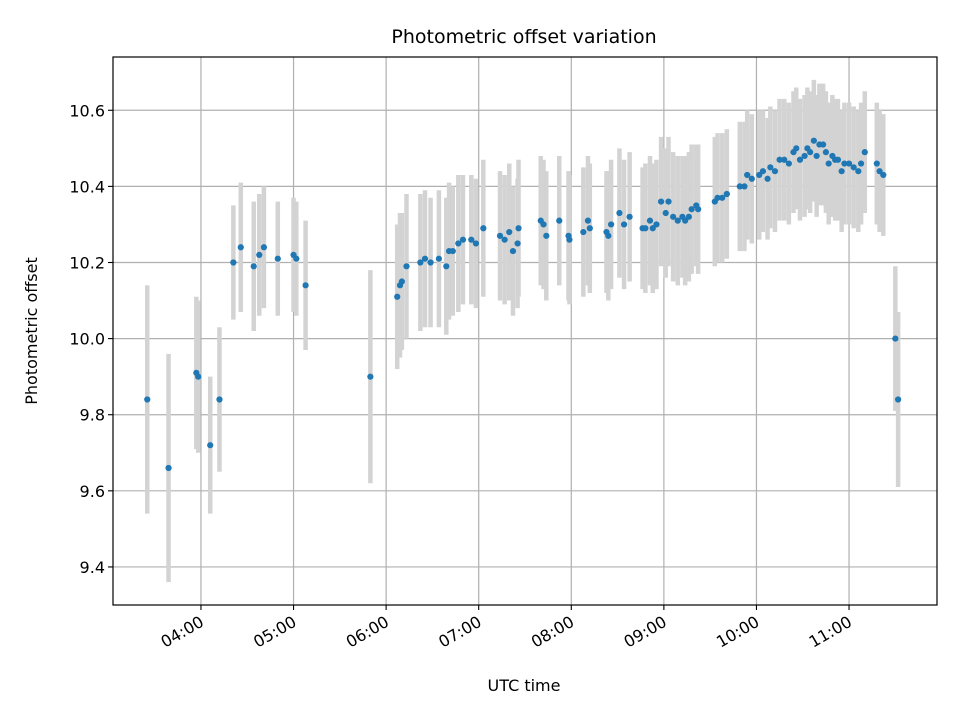 This screenshot has width=960, height=720. I want to click on y-tick-label: 9.6, so click(92, 491).